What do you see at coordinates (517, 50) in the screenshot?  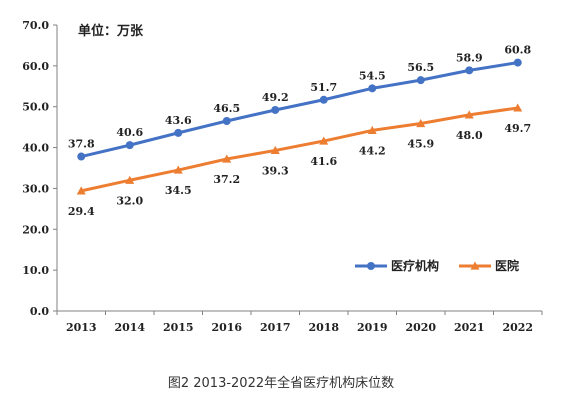 I see `data-label-1: 60.8` at bounding box center [517, 50].